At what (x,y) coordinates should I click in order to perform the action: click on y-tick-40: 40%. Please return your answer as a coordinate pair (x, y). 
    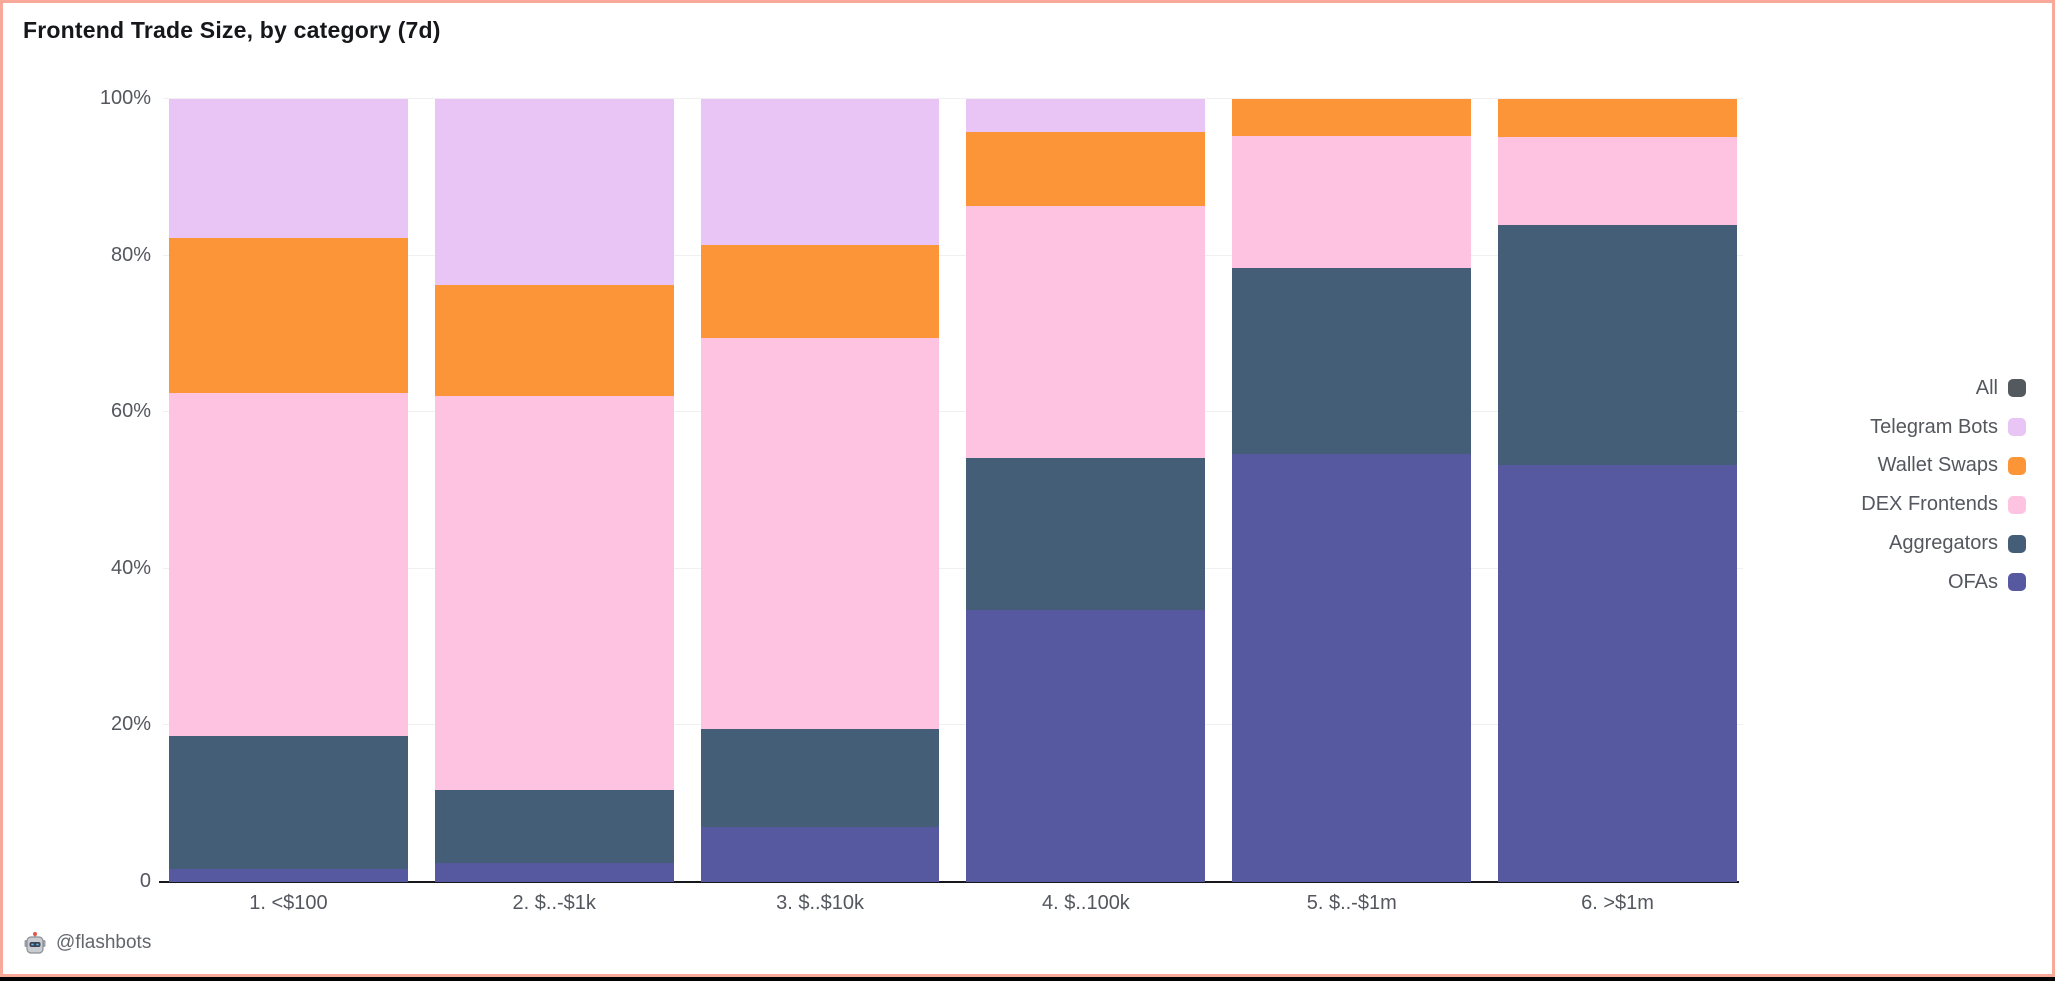
    Looking at the image, I should click on (130, 567).